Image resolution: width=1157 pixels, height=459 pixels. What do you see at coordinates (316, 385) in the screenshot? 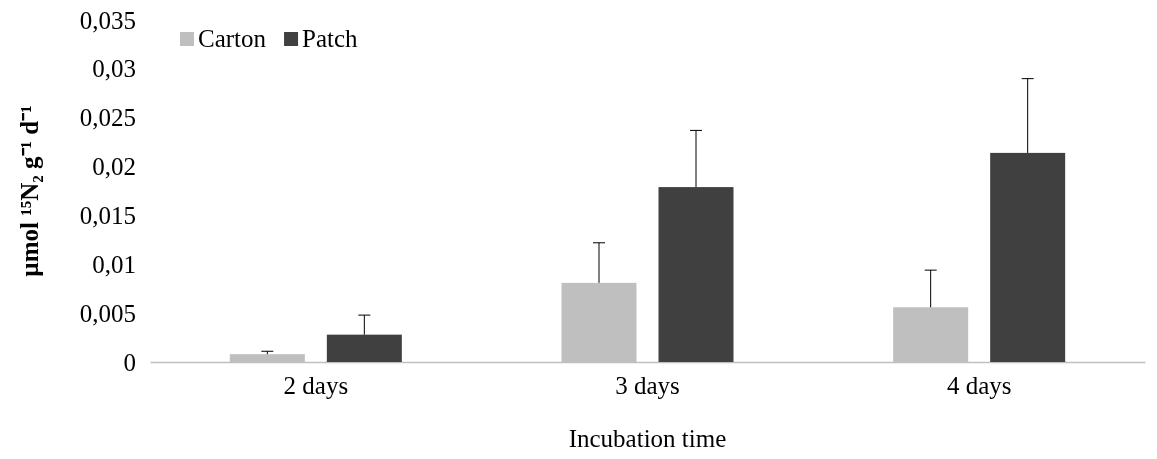
I see `x-tick-label: 2 days` at bounding box center [316, 385].